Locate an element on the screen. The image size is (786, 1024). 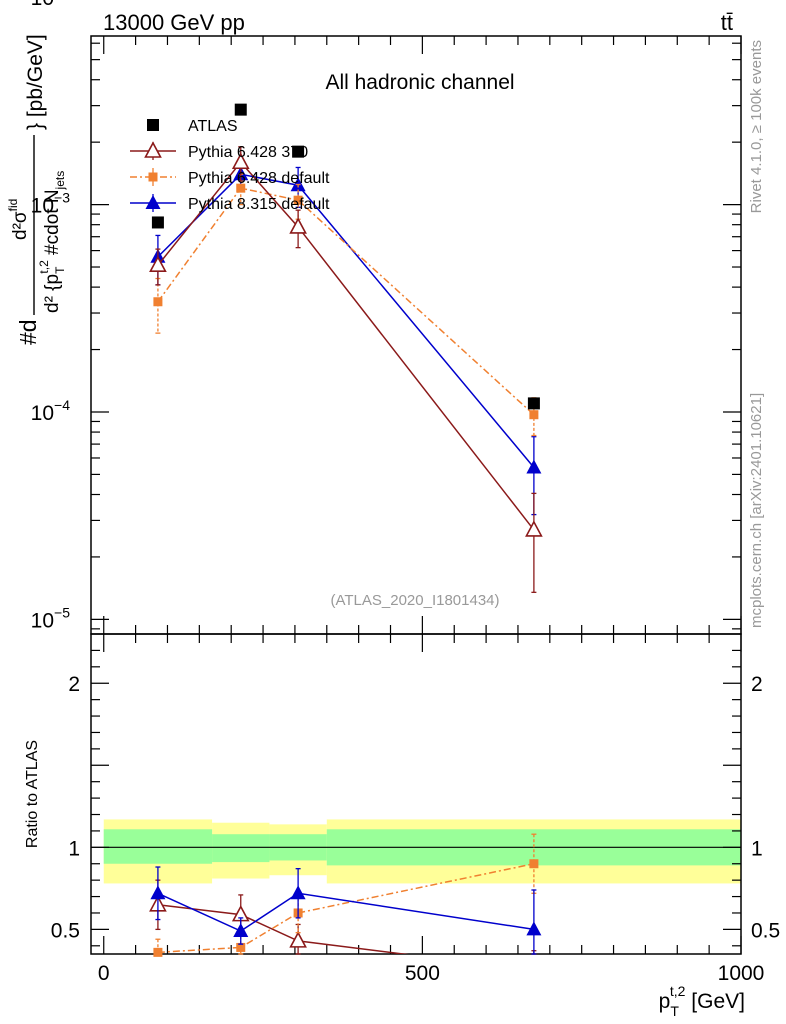
legend-label-pythia-6-428-default: Pythia 6.428 default is located at coordinates (259, 178).